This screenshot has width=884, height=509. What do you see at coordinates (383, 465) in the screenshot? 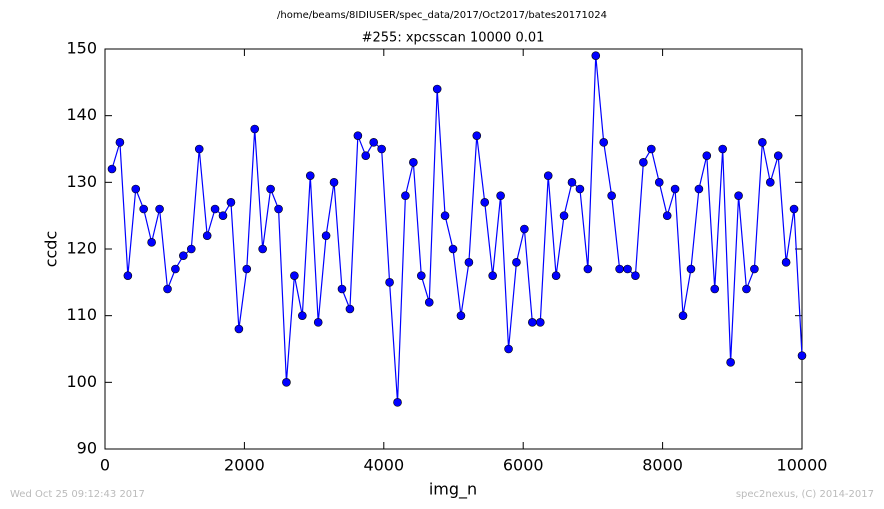
I see `x-tick-label: 4000` at bounding box center [383, 465].